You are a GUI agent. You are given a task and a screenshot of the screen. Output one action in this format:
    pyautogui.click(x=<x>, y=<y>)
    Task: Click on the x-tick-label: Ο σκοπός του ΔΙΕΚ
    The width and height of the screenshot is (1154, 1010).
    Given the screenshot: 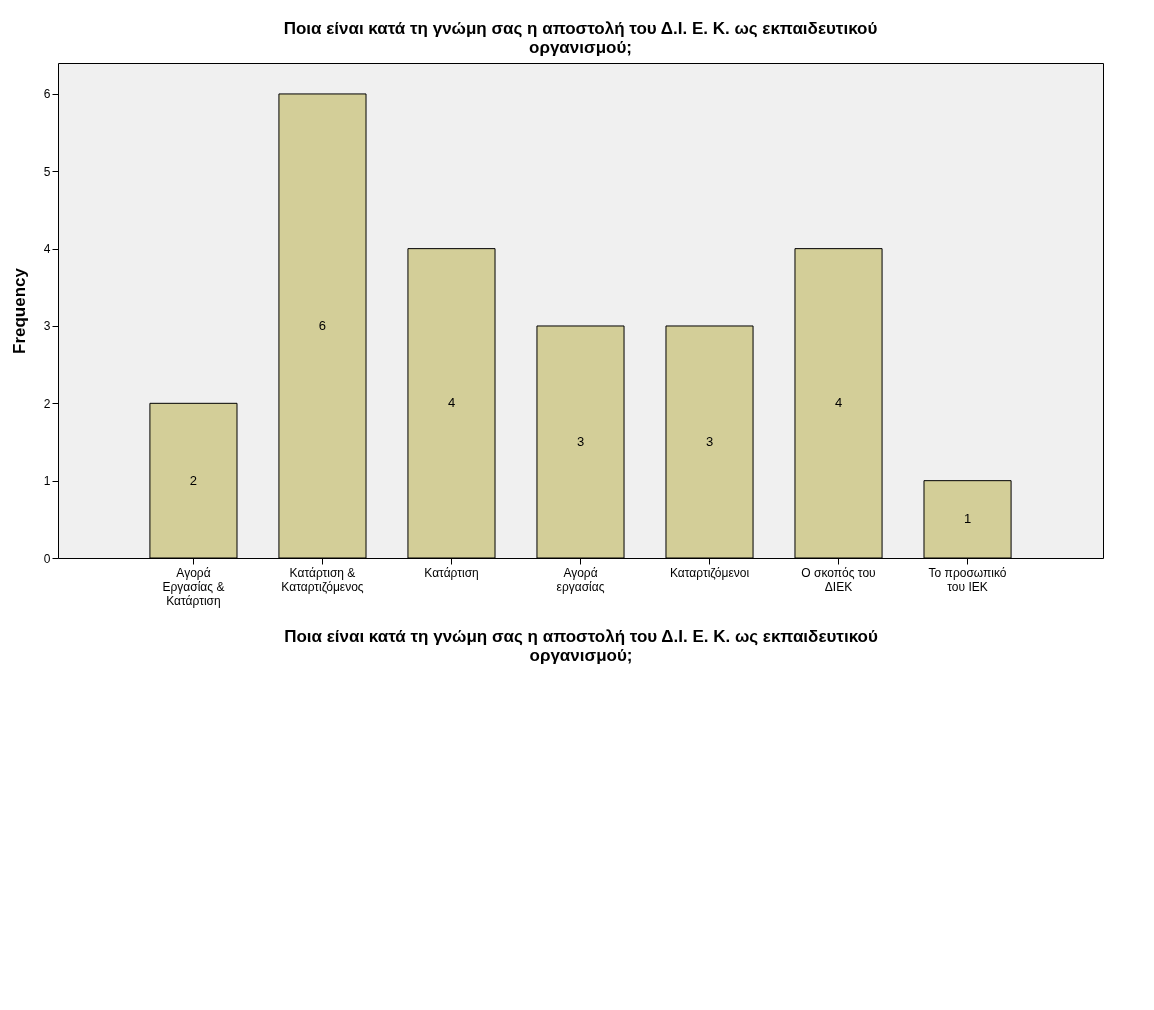 What is the action you would take?
    pyautogui.click(x=838, y=579)
    